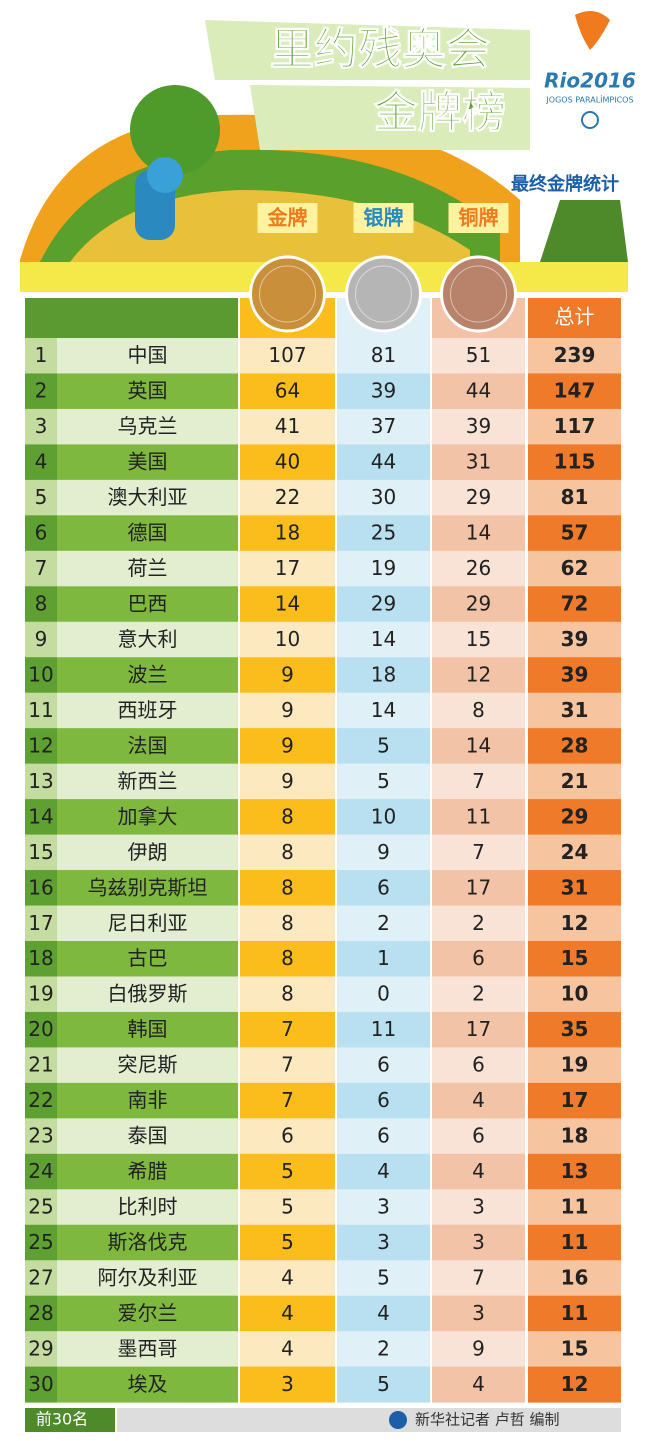 This screenshot has width=647, height=1441. I want to click on rank: 24, so click(40, 1171).